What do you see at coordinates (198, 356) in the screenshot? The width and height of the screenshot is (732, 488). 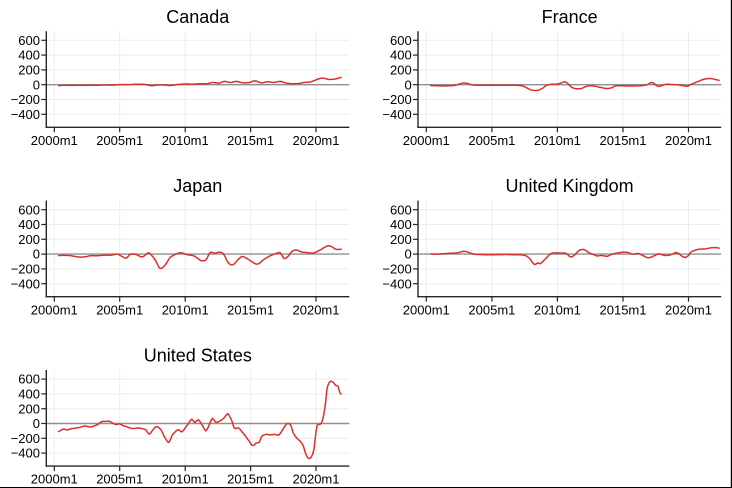 I see `svg-text: United States` at bounding box center [198, 356].